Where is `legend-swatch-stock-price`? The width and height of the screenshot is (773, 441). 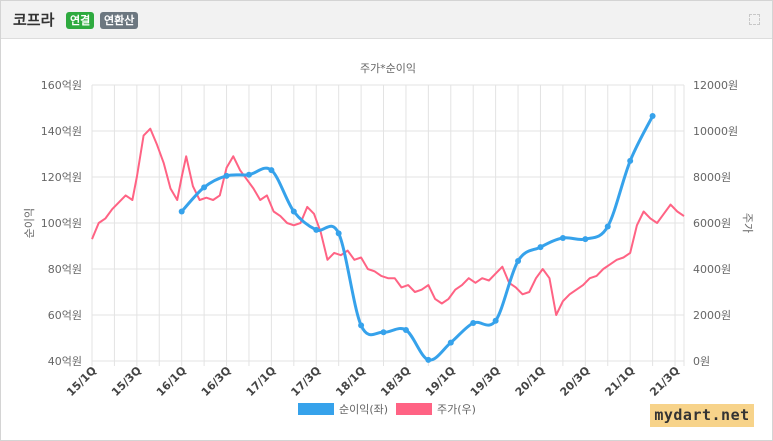
legend-swatch-stock-price is located at coordinates (414, 409).